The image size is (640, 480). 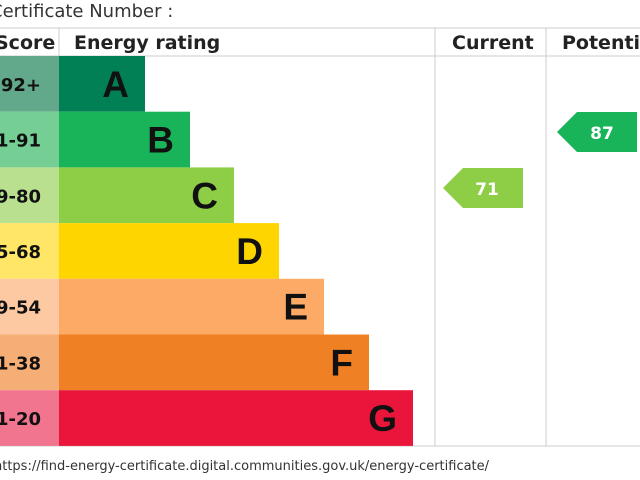 I want to click on rating-letter: C, so click(x=204, y=195).